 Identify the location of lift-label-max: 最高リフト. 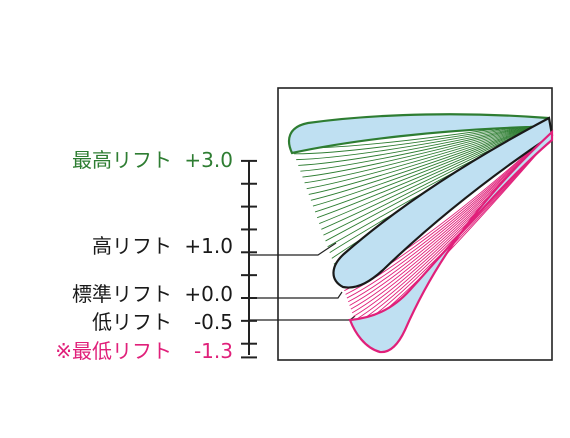
(122, 160).